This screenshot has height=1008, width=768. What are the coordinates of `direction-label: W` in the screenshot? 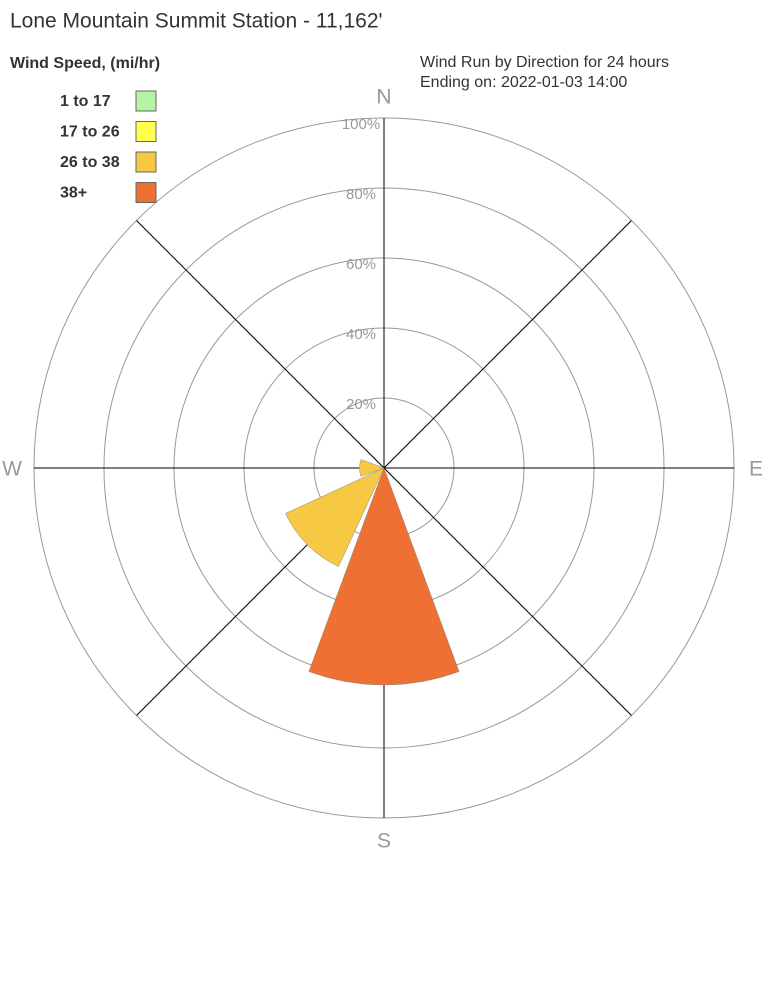 It's located at (12, 469).